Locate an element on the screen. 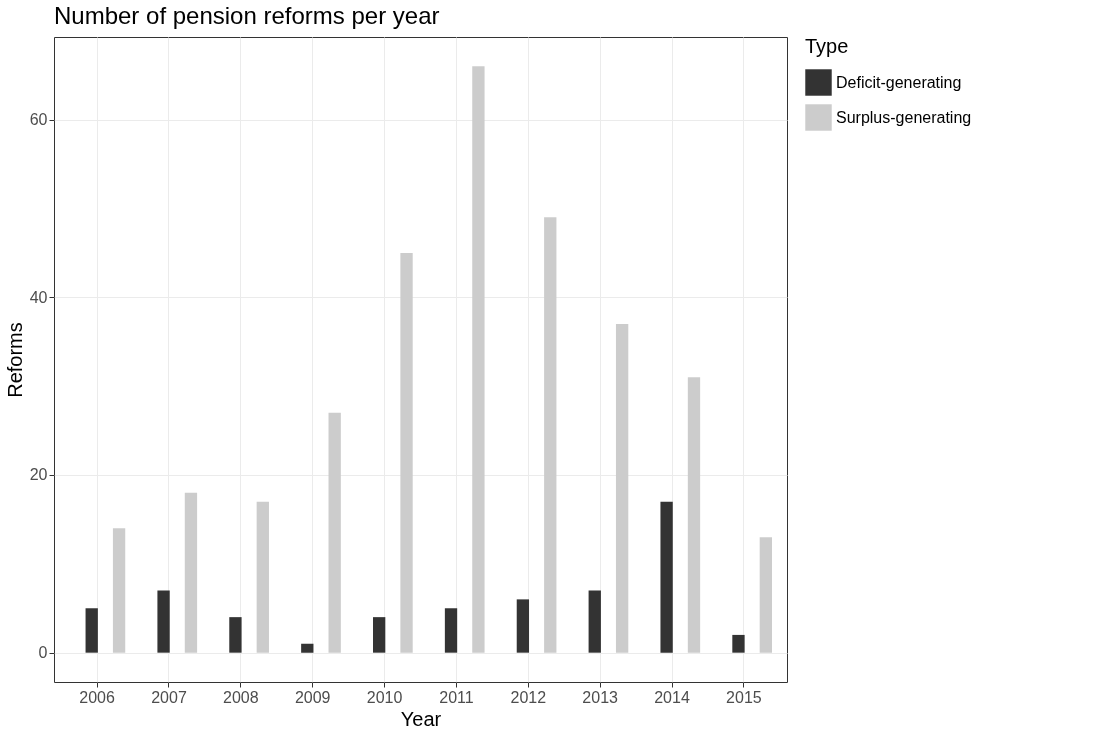 The width and height of the screenshot is (1107, 754). legend-label: Surplus-generating is located at coordinates (904, 117).